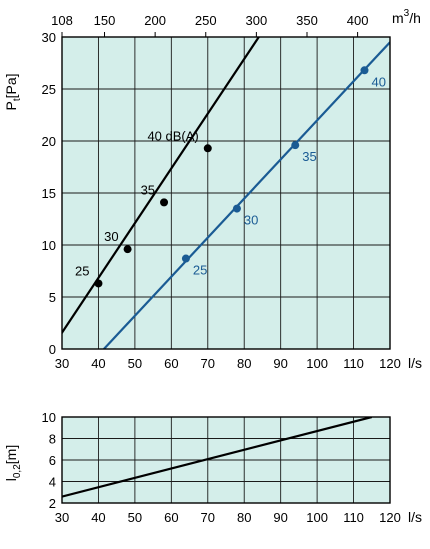 This screenshot has height=549, width=430. What do you see at coordinates (307, 20) in the screenshot?
I see `top-axis-tick-label: 350` at bounding box center [307, 20].